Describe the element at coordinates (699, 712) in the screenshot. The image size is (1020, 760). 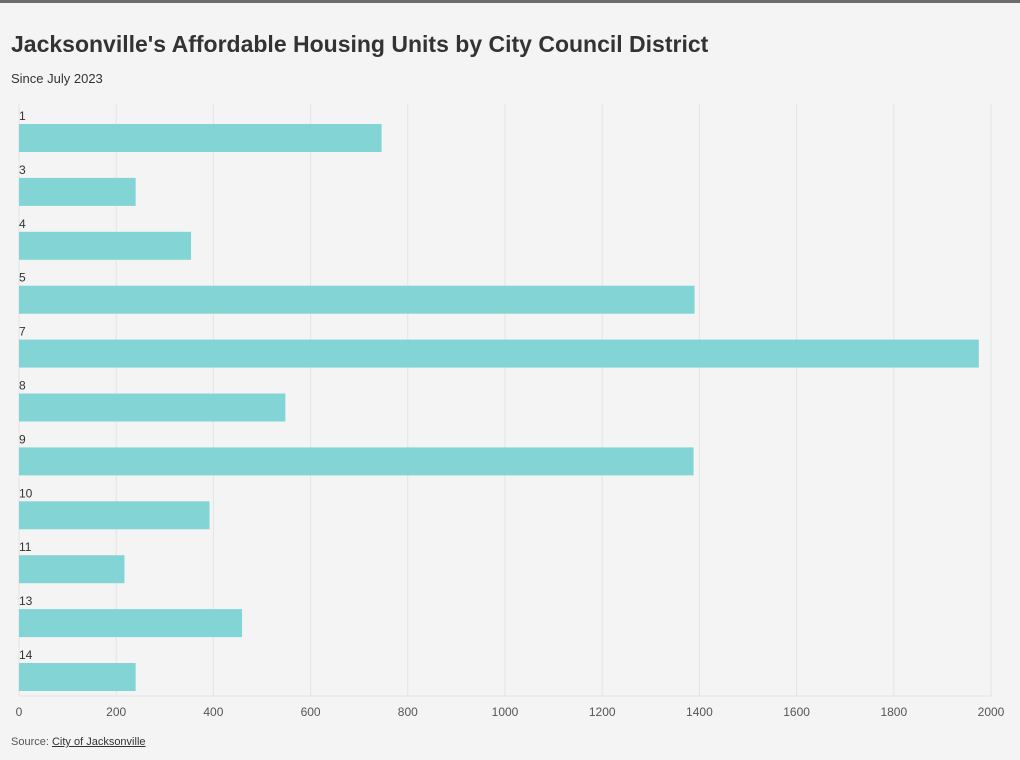
I see `x-tick-label: 1400` at that location.